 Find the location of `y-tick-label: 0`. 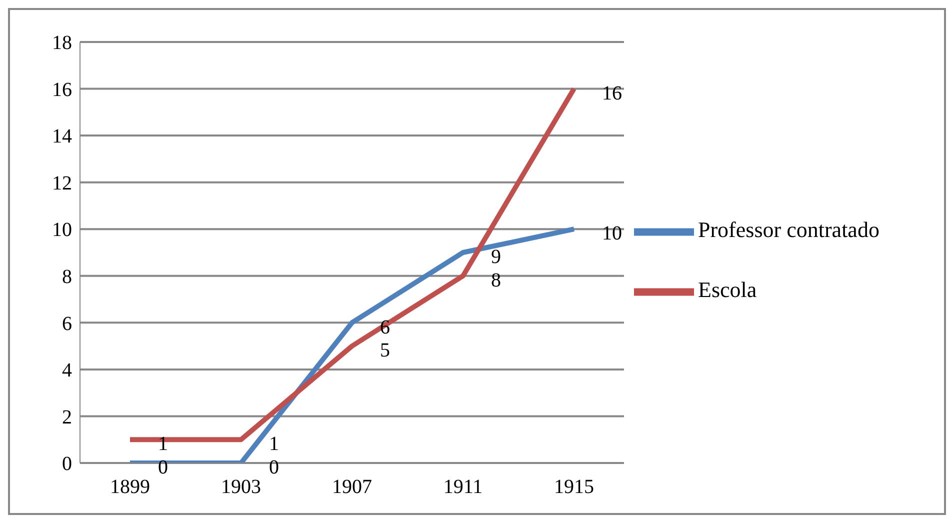

y-tick-label: 0 is located at coordinates (67, 464).